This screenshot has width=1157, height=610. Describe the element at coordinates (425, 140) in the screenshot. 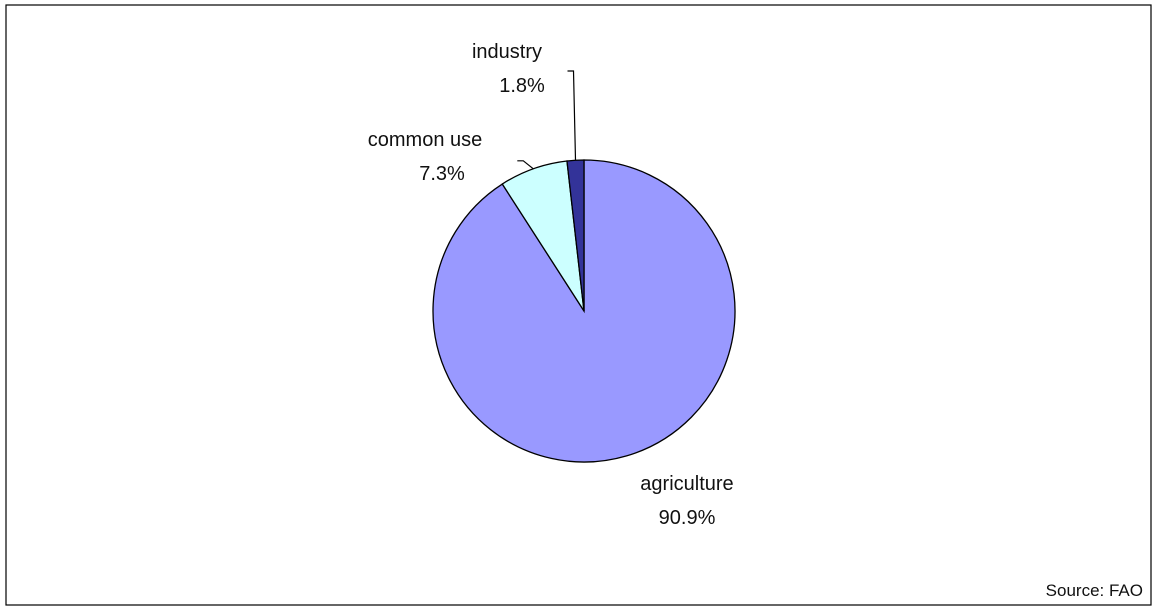

I see `label-name-common-use: common use` at that location.